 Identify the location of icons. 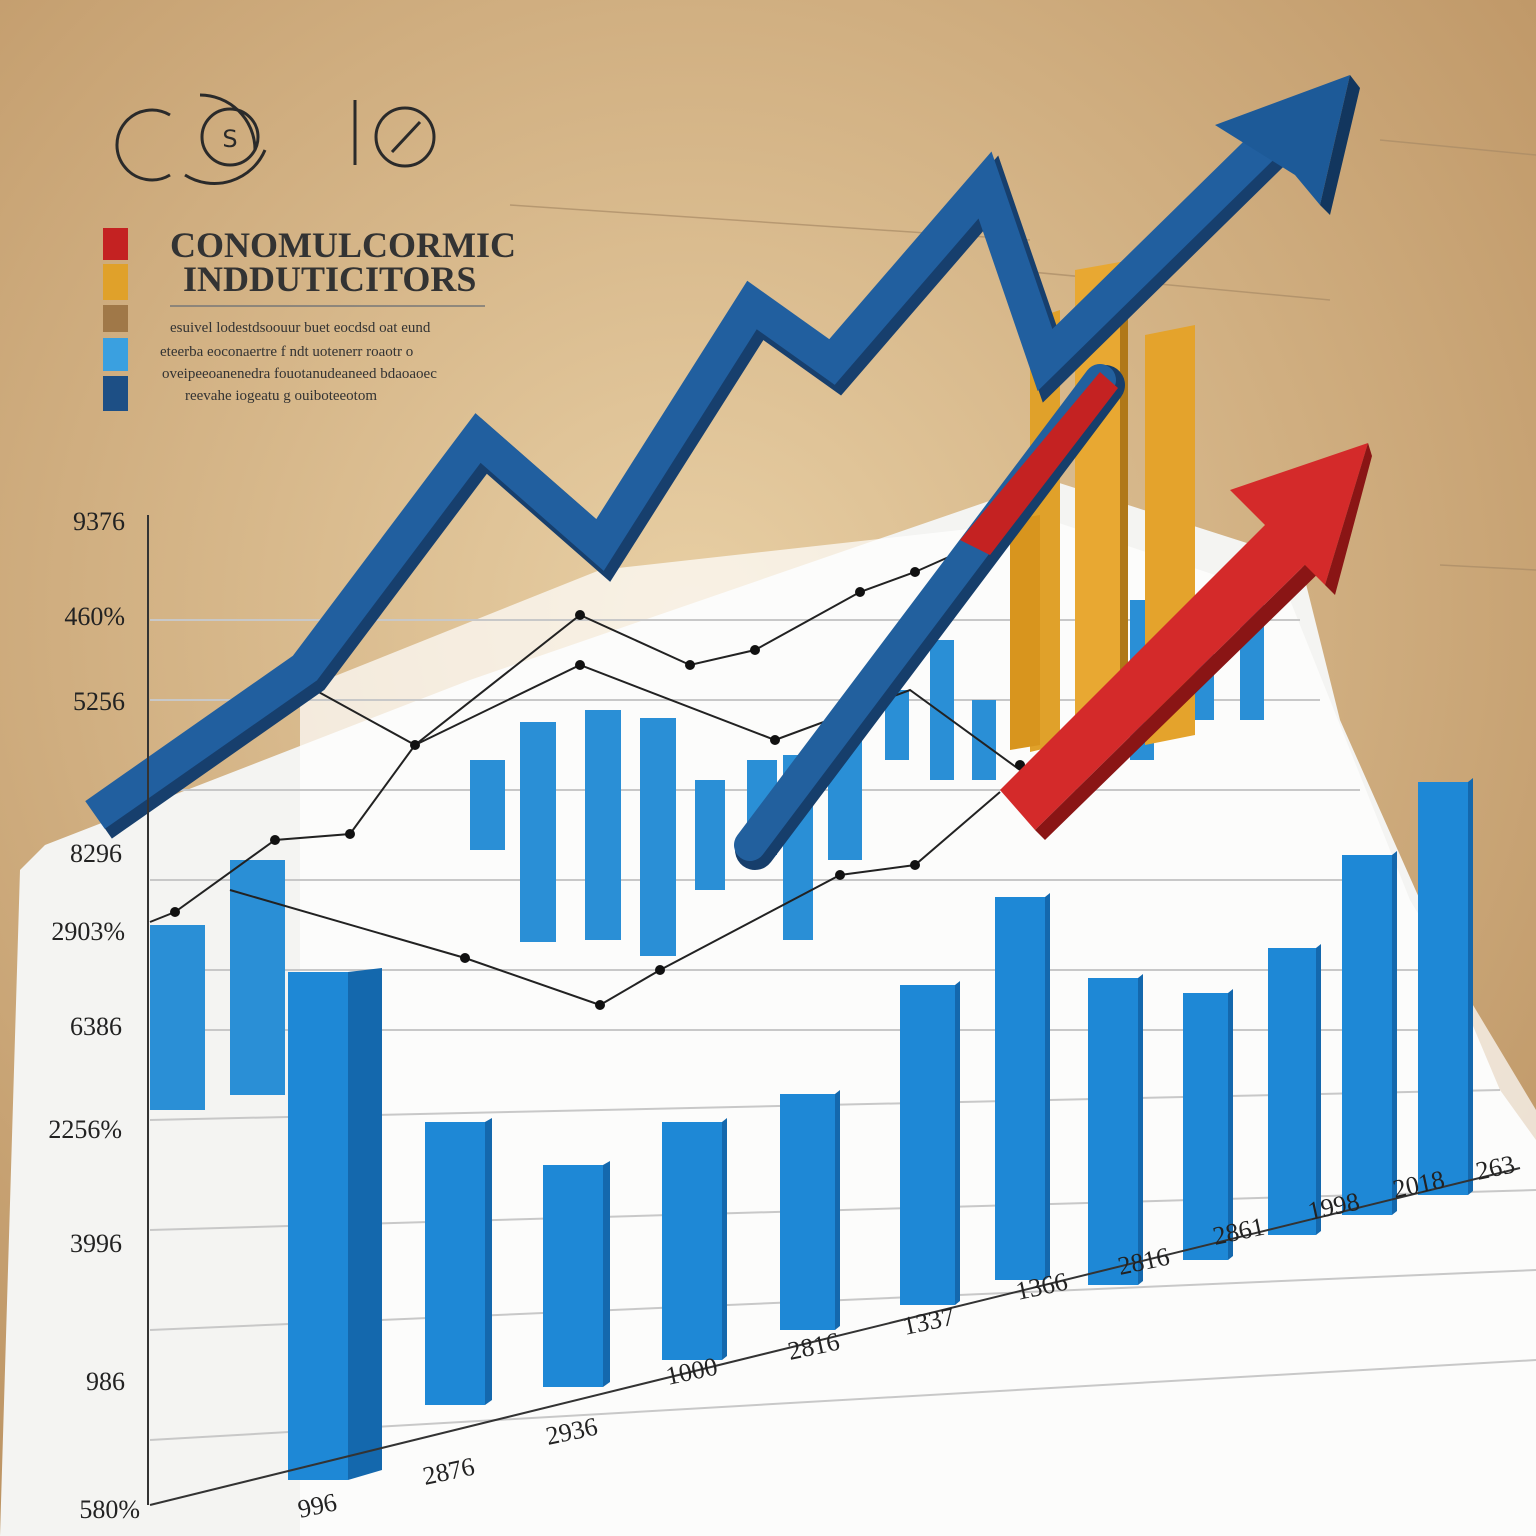
(275, 139).